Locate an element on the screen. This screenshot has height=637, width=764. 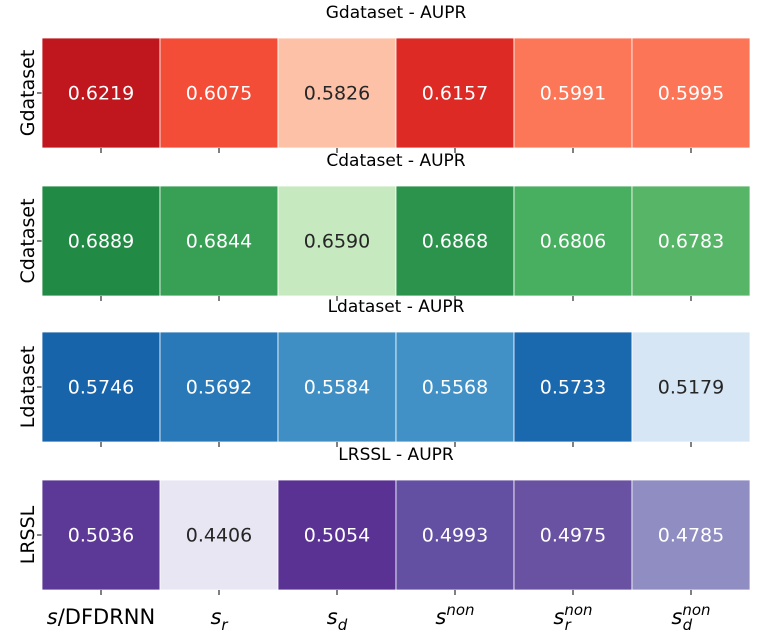
cell-value-label: 0.4993 is located at coordinates (455, 536).